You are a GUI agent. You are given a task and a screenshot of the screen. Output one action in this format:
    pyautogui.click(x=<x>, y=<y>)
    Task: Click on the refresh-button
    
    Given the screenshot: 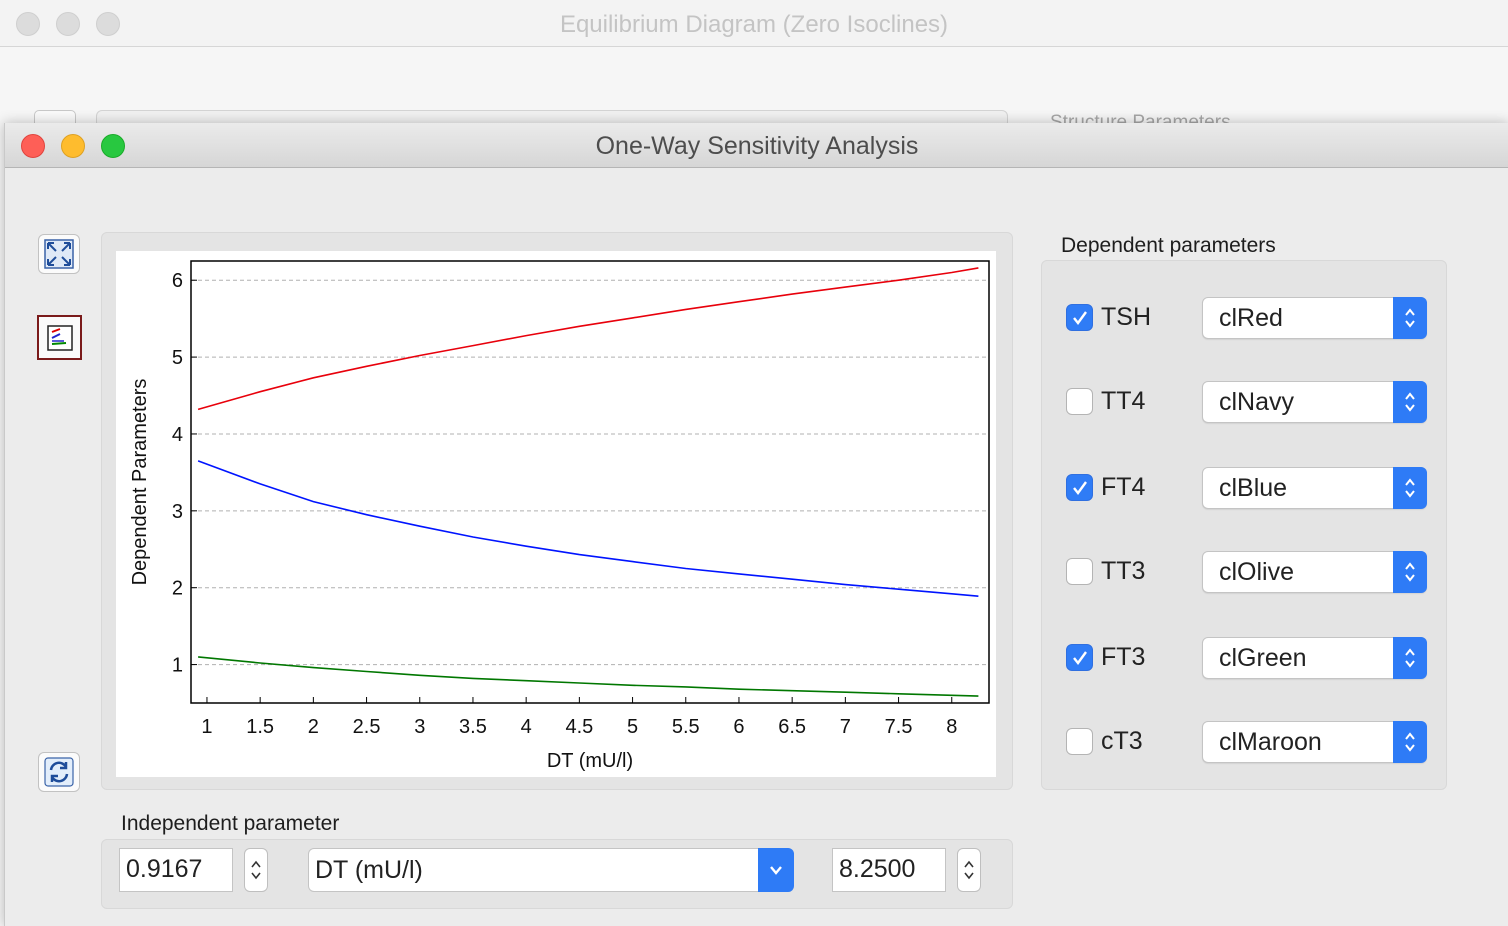 What is the action you would take?
    pyautogui.click(x=59, y=772)
    